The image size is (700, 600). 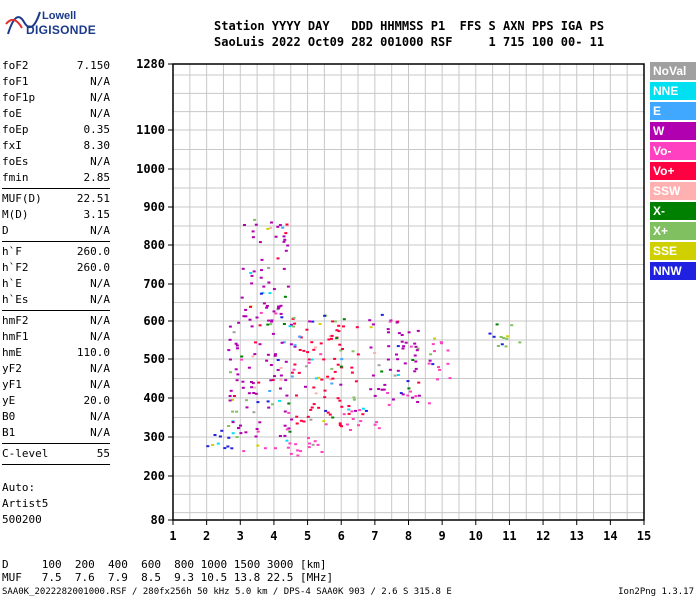 I want to click on y-tick-label: 1100, so click(x=150, y=130).